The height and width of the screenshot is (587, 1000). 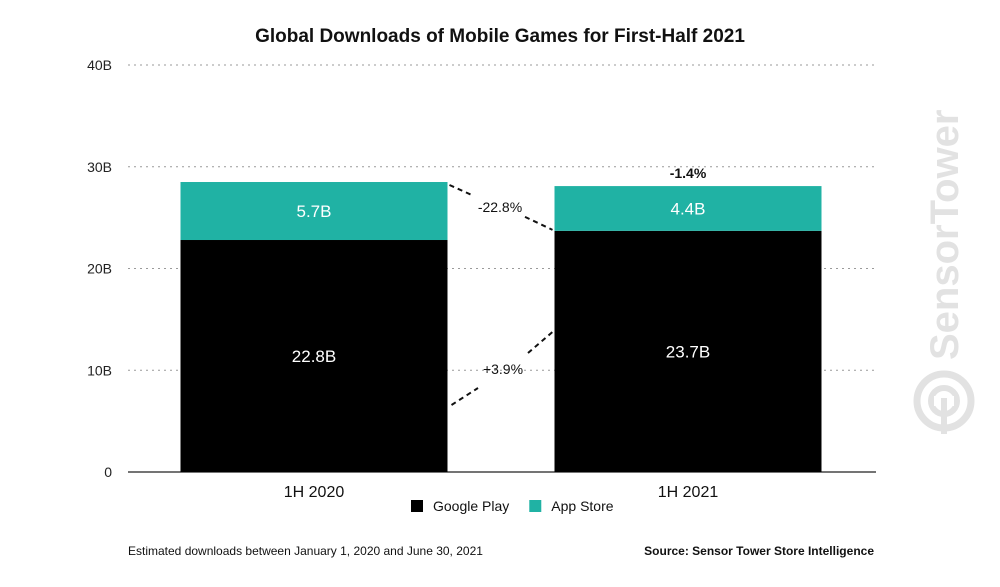 I want to click on y-tick-label: 0, so click(x=108, y=472).